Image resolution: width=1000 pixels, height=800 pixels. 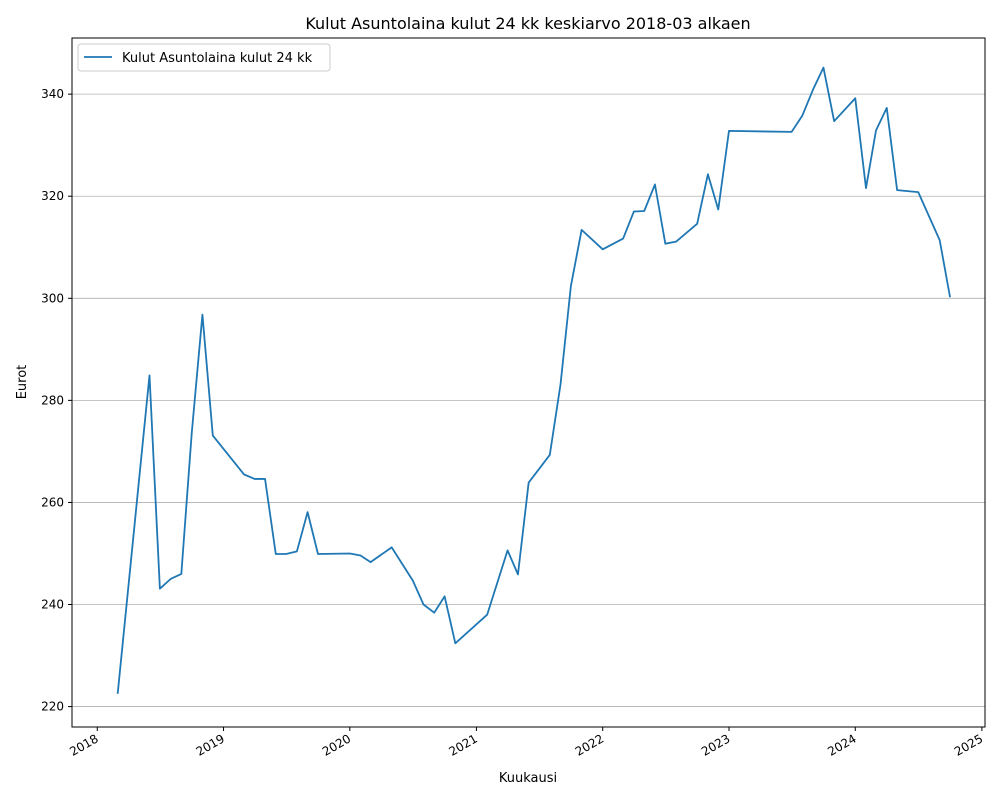 I want to click on y-axis-label: Eurot, so click(x=22, y=382).